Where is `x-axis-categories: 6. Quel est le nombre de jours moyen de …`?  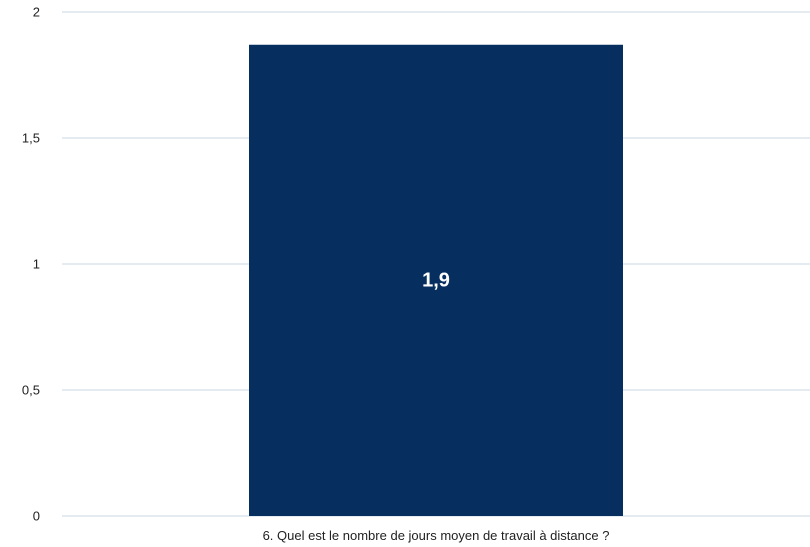 x-axis-categories: 6. Quel est le nombre de jours moyen de … is located at coordinates (436, 535).